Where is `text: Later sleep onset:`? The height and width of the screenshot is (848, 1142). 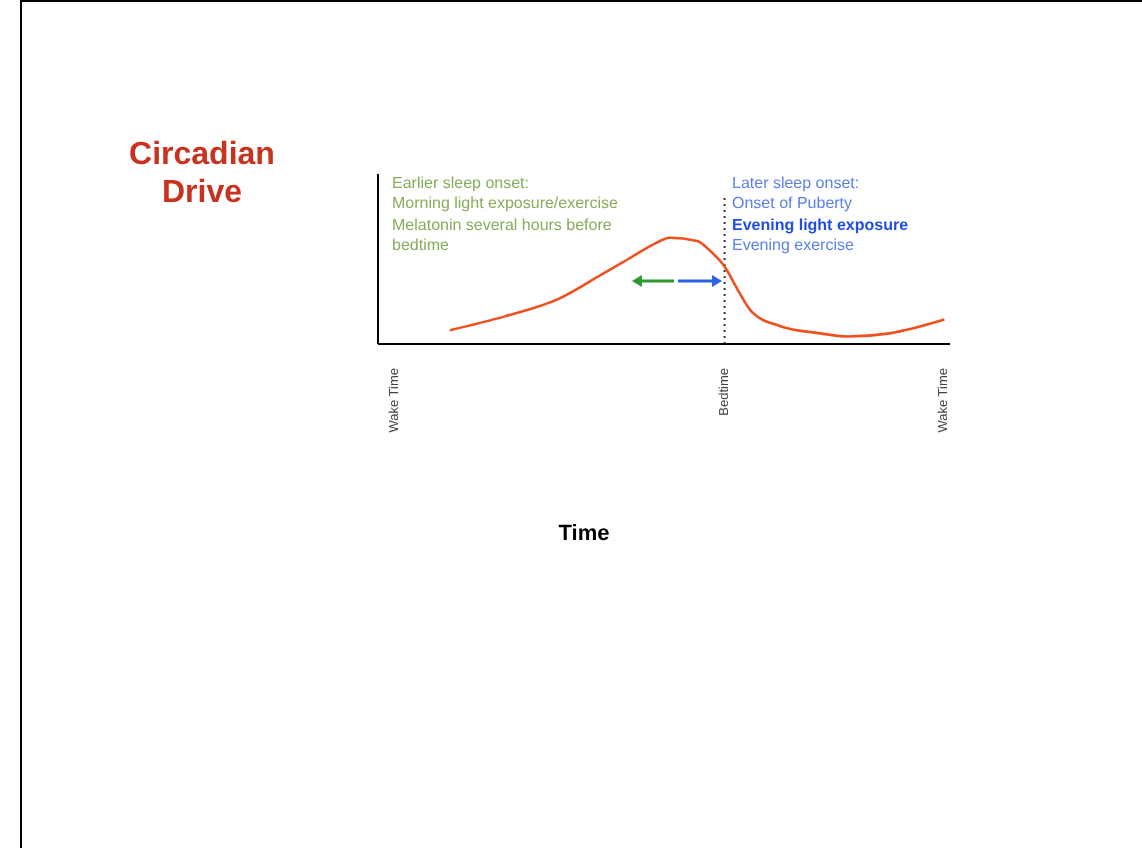 text: Later sleep onset: is located at coordinates (797, 184).